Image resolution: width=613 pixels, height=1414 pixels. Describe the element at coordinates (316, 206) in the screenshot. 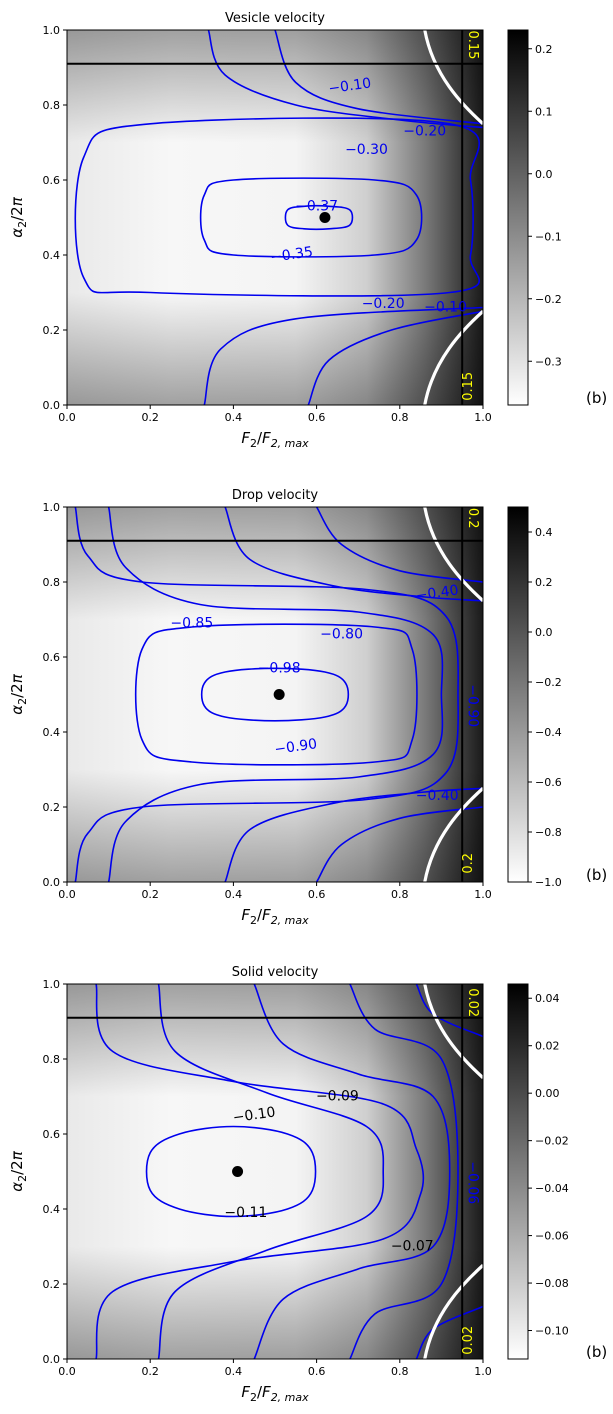

I see `contour-label: −0.37` at that location.